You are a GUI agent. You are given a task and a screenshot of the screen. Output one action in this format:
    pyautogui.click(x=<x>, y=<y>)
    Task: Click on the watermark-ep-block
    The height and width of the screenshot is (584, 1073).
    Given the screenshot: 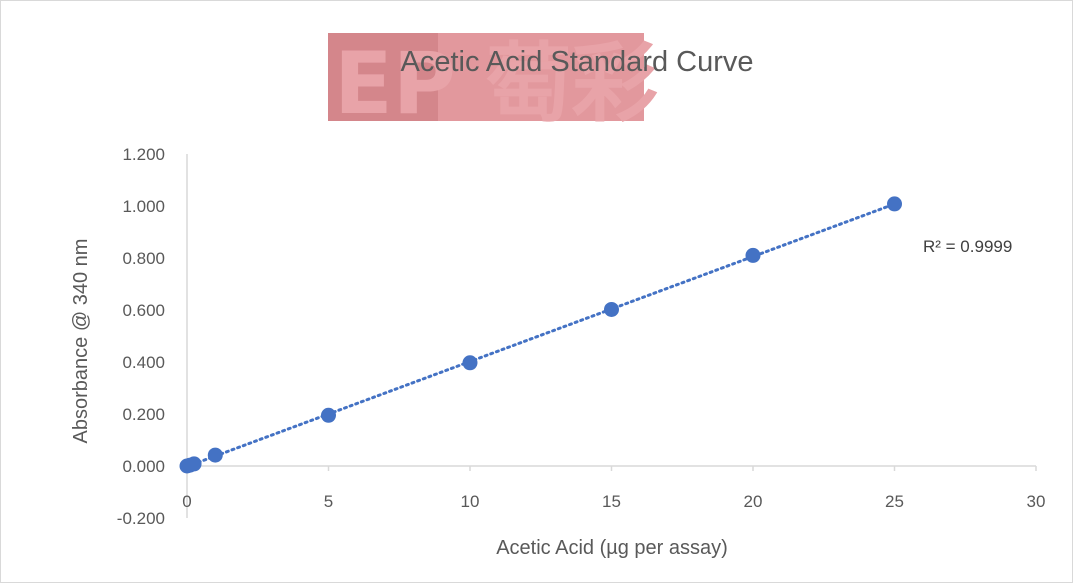 What is the action you would take?
    pyautogui.click(x=383, y=77)
    